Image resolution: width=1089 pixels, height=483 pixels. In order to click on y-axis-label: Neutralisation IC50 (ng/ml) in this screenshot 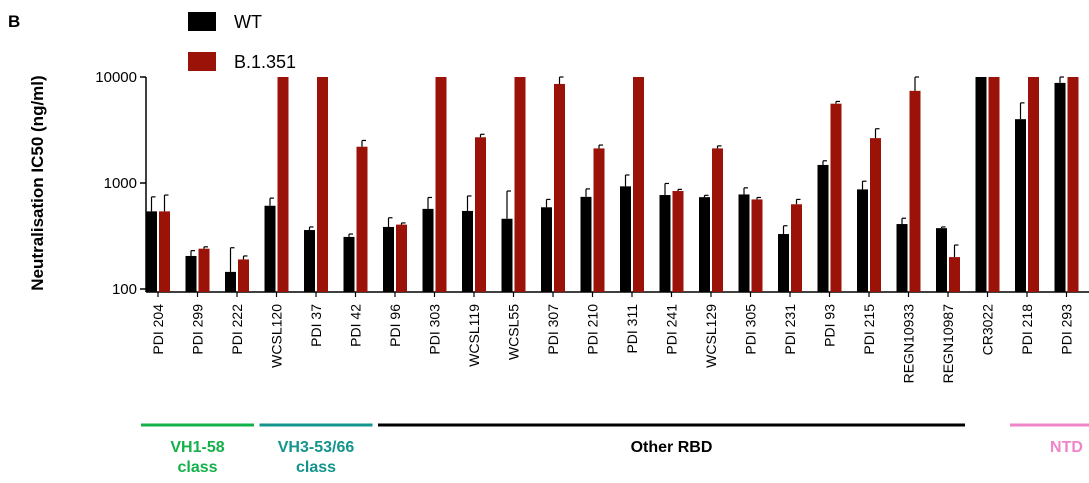, I will do `click(37, 182)`.